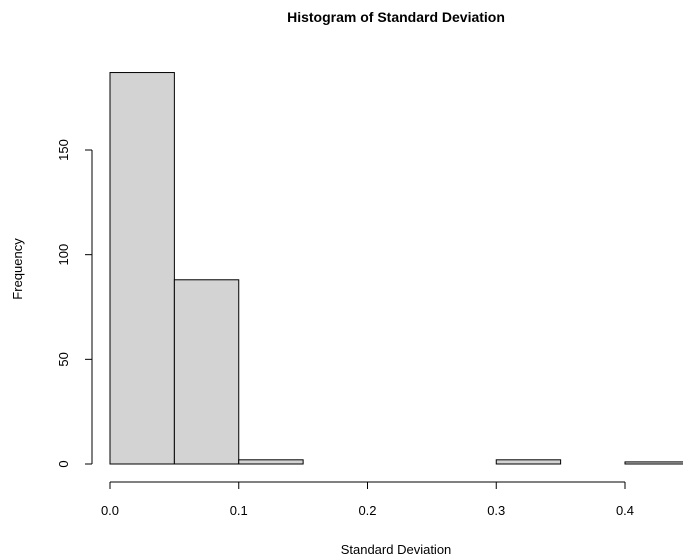  Describe the element at coordinates (110, 510) in the screenshot. I see `x-tick-label: 0.0` at that location.